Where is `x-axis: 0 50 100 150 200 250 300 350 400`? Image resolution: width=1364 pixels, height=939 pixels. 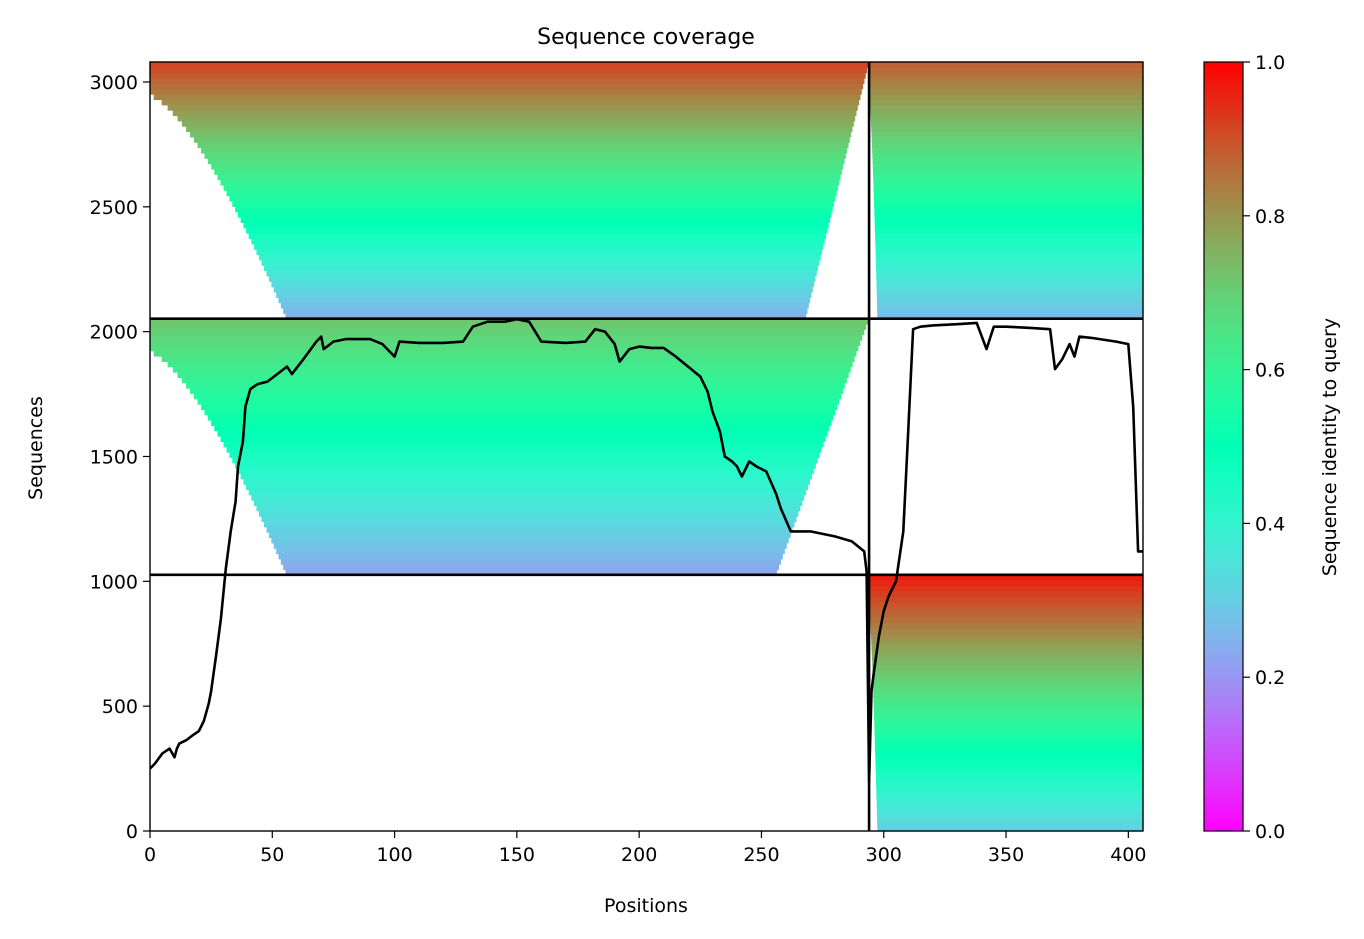
x-axis: 0 50 100 150 200 250 300 350 400 is located at coordinates (645, 848).